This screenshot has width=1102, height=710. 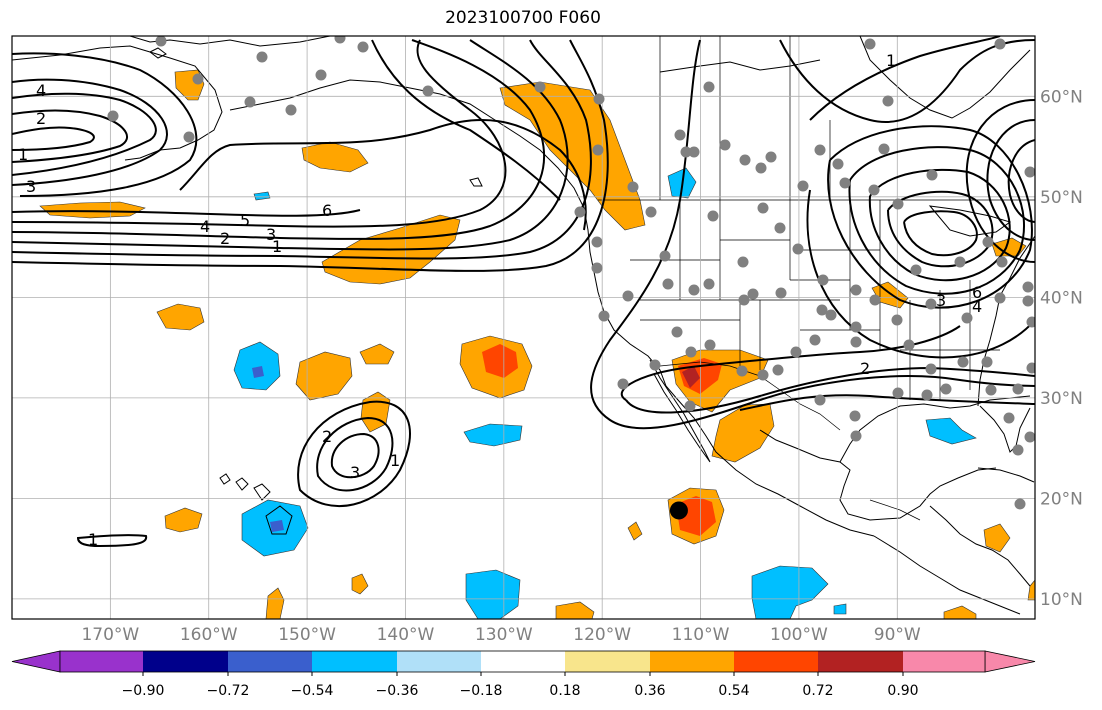 What do you see at coordinates (228, 691) in the screenshot?
I see `colorbar-tick-label: −0.72` at bounding box center [228, 691].